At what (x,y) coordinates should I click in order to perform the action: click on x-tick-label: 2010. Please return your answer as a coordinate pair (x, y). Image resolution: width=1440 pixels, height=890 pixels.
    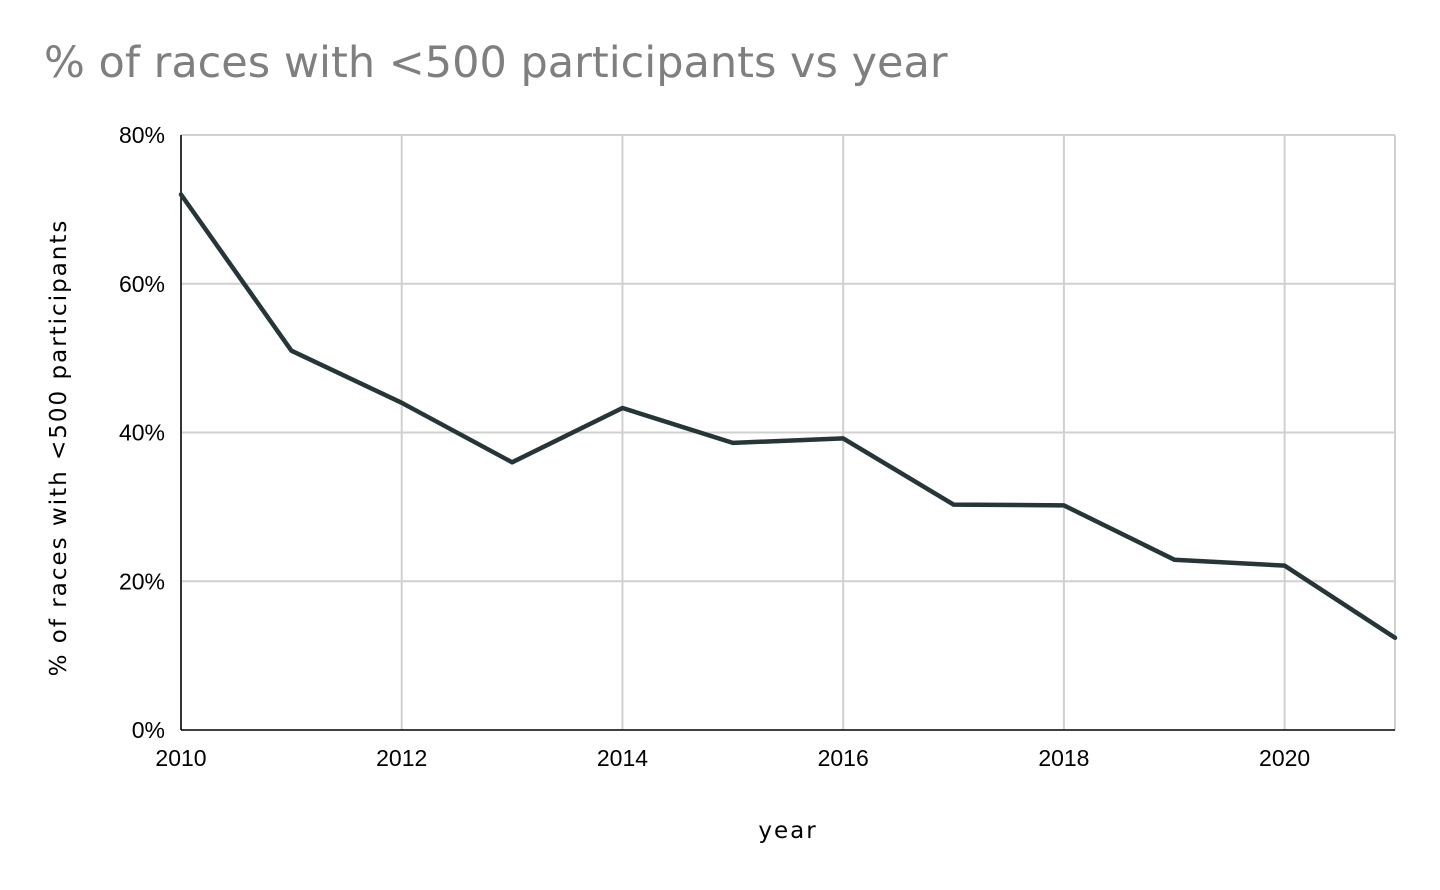
    Looking at the image, I should click on (180, 758).